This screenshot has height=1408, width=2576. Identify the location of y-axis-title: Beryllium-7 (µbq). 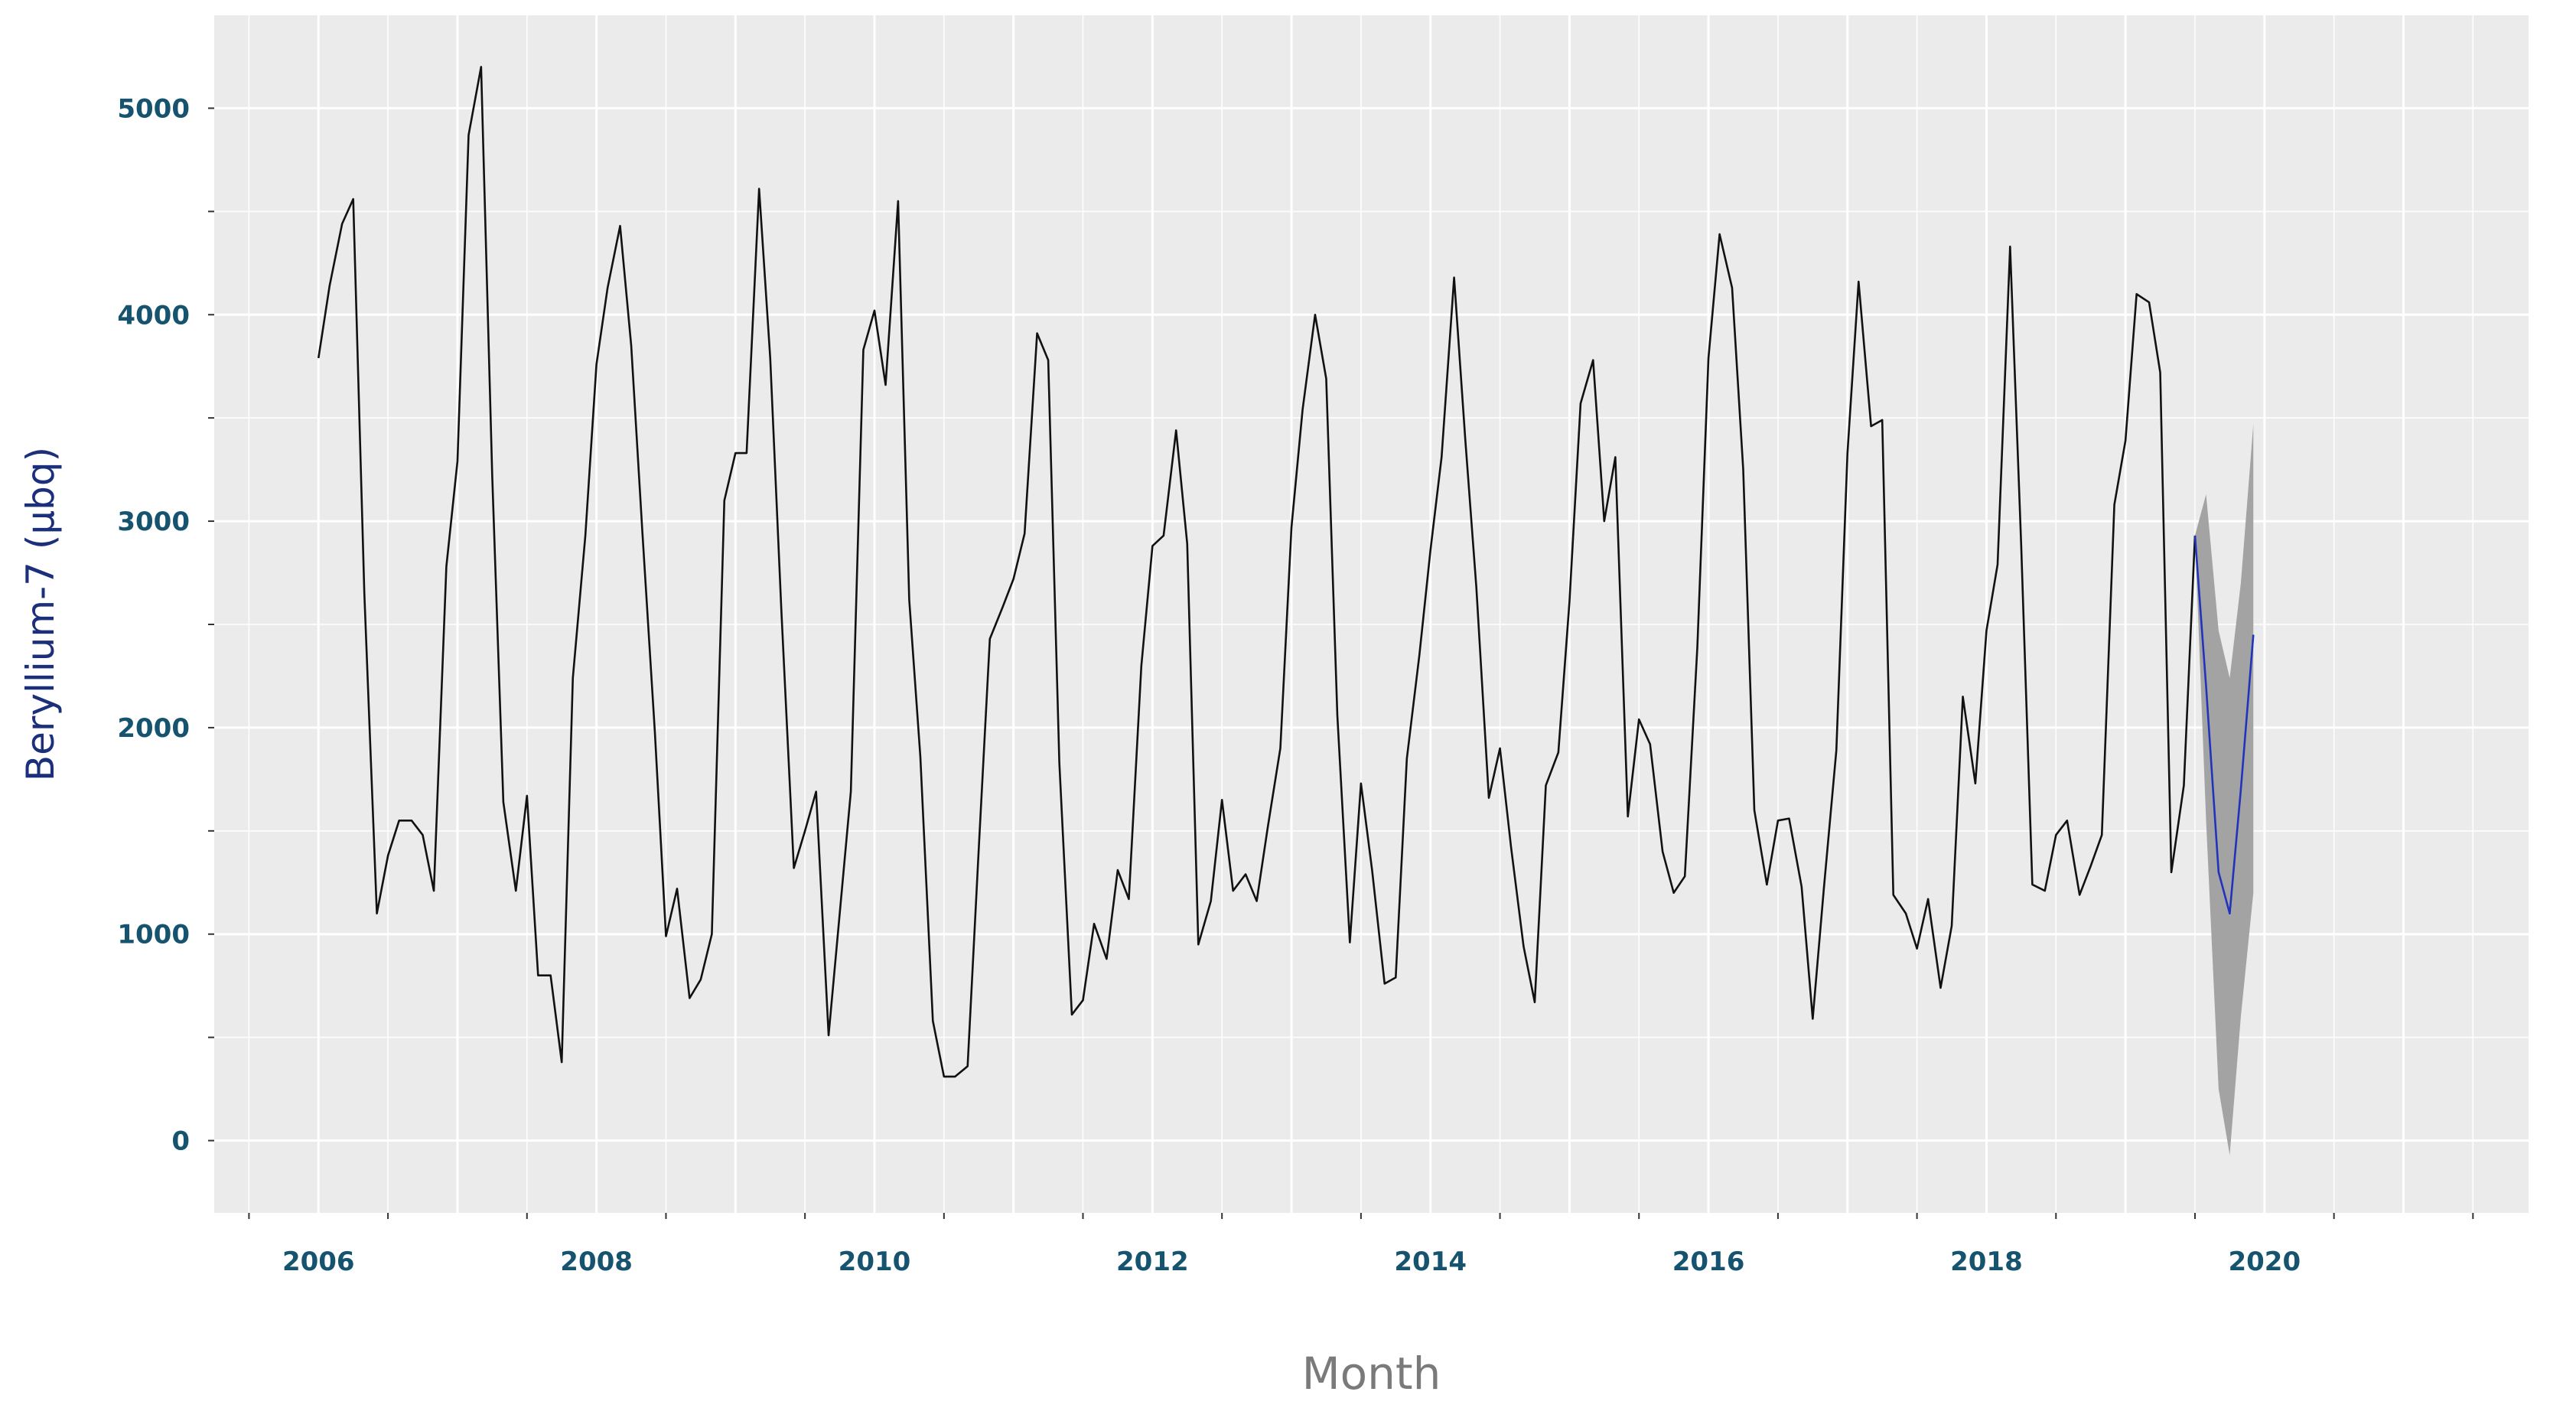
(41, 614).